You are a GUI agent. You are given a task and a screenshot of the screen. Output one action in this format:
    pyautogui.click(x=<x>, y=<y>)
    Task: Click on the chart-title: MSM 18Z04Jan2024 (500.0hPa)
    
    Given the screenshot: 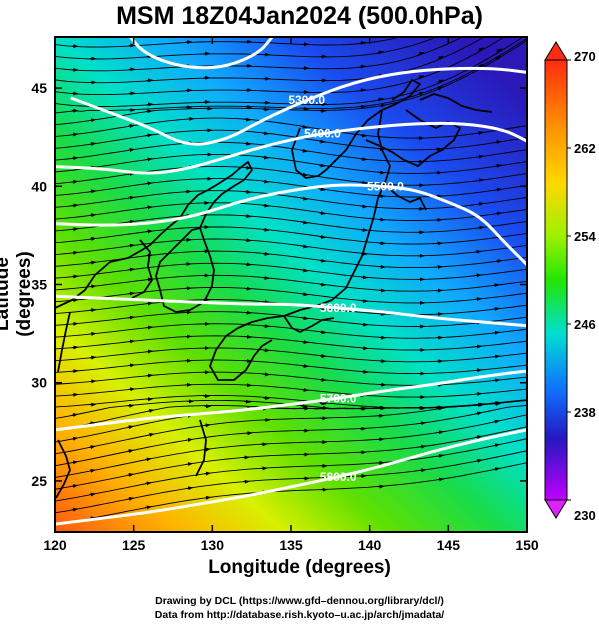 What is the action you would take?
    pyautogui.click(x=299, y=16)
    